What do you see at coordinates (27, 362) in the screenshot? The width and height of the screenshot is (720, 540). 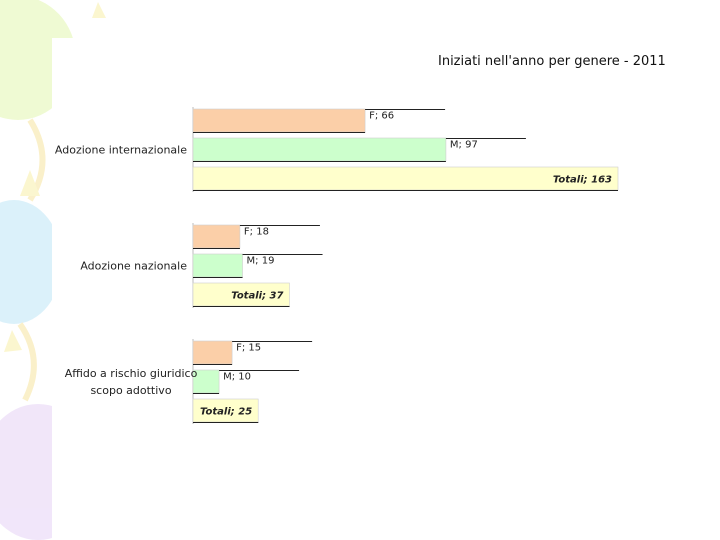 I see `balloon-string` at bounding box center [27, 362].